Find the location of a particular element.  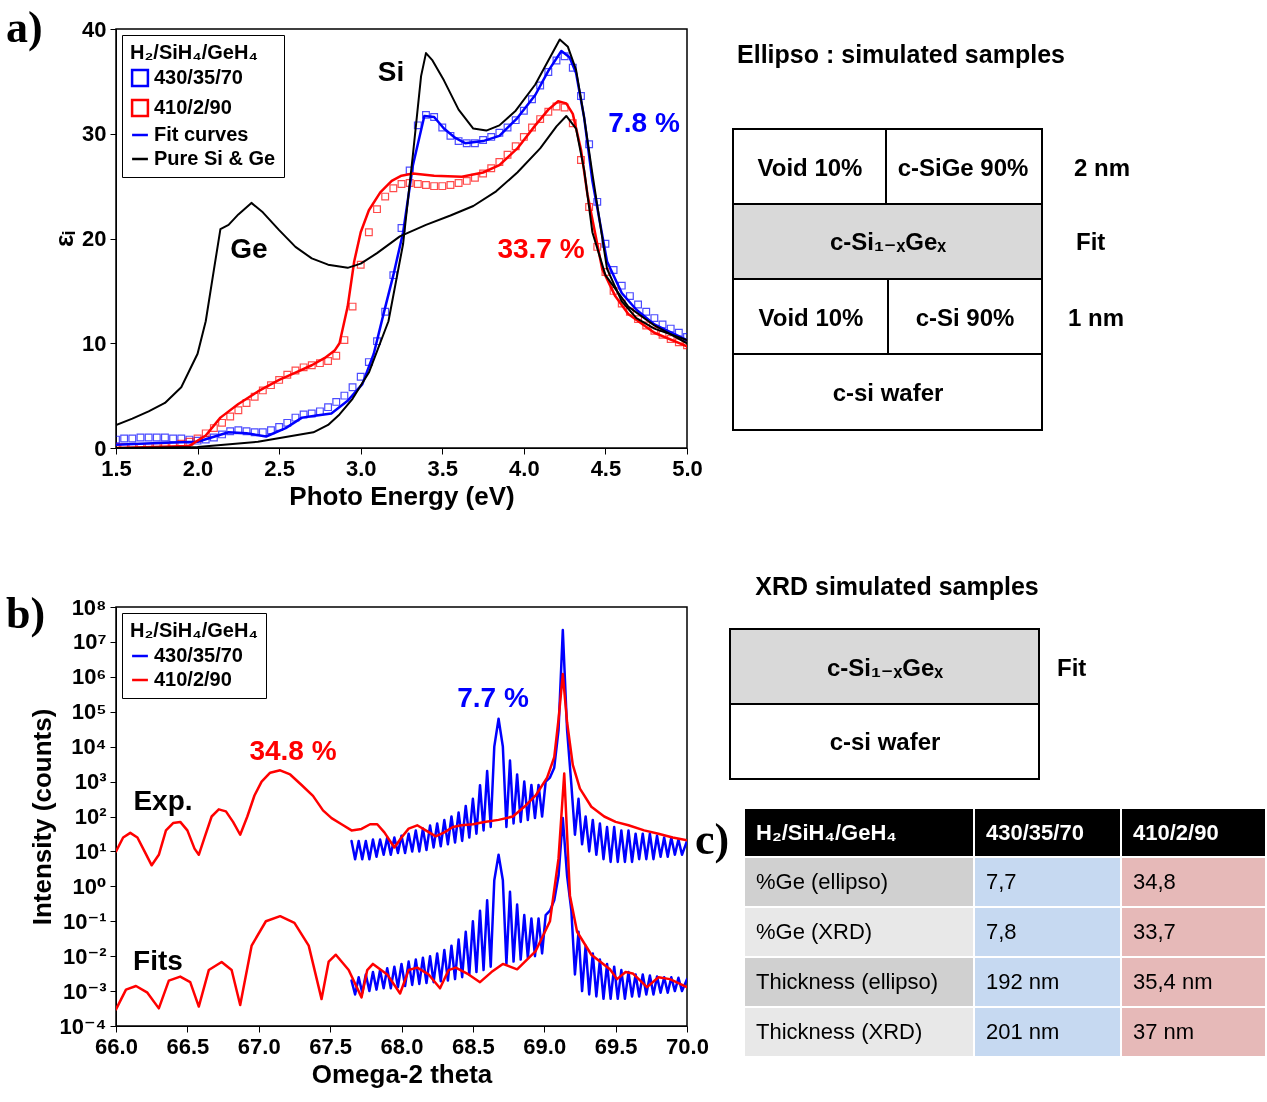

y-axis-title: Intensity (counts) is located at coordinates (41, 817).